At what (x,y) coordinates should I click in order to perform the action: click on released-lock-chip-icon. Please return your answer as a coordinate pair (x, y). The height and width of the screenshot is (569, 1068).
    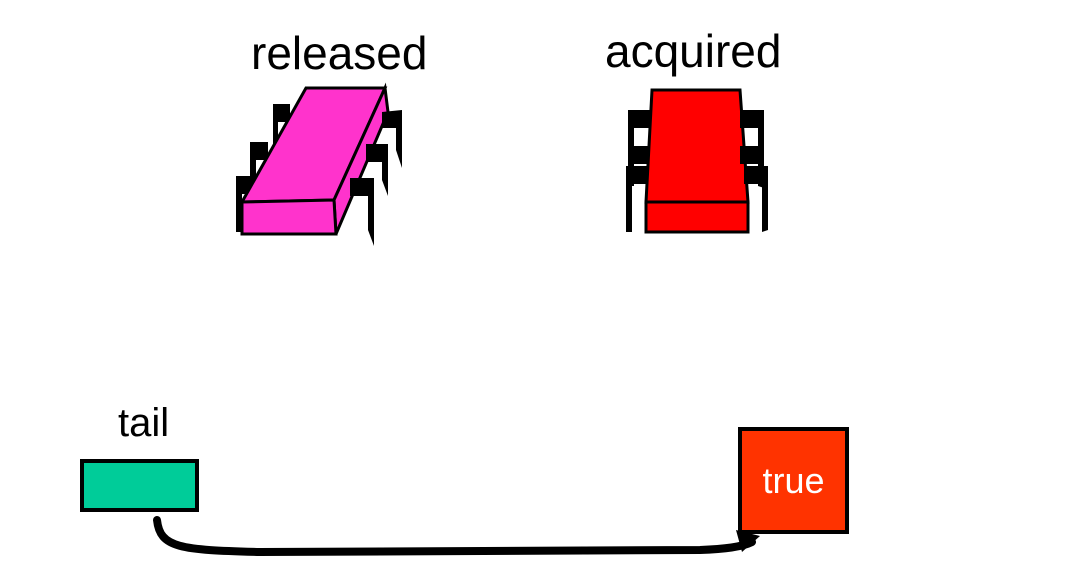
    Looking at the image, I should click on (319, 164).